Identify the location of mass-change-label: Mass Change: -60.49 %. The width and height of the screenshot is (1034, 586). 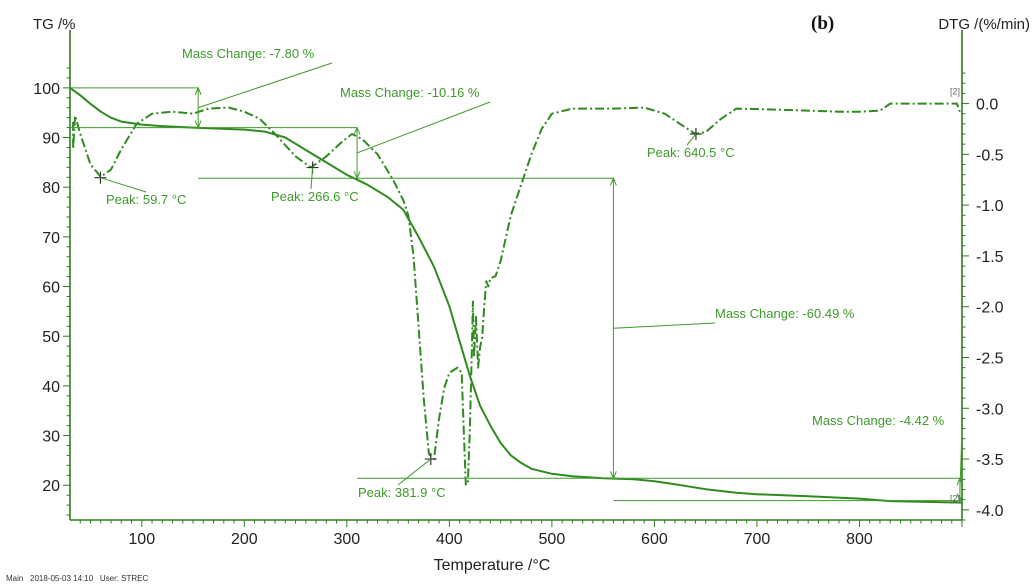
(785, 313).